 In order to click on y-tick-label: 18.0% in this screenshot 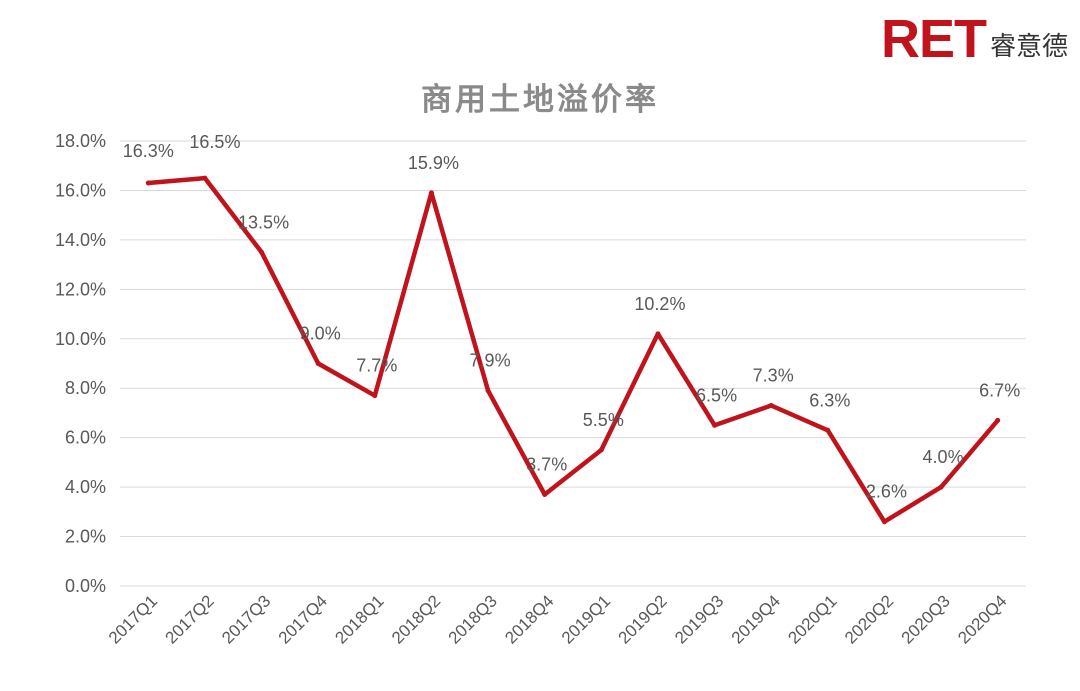, I will do `click(80, 141)`.